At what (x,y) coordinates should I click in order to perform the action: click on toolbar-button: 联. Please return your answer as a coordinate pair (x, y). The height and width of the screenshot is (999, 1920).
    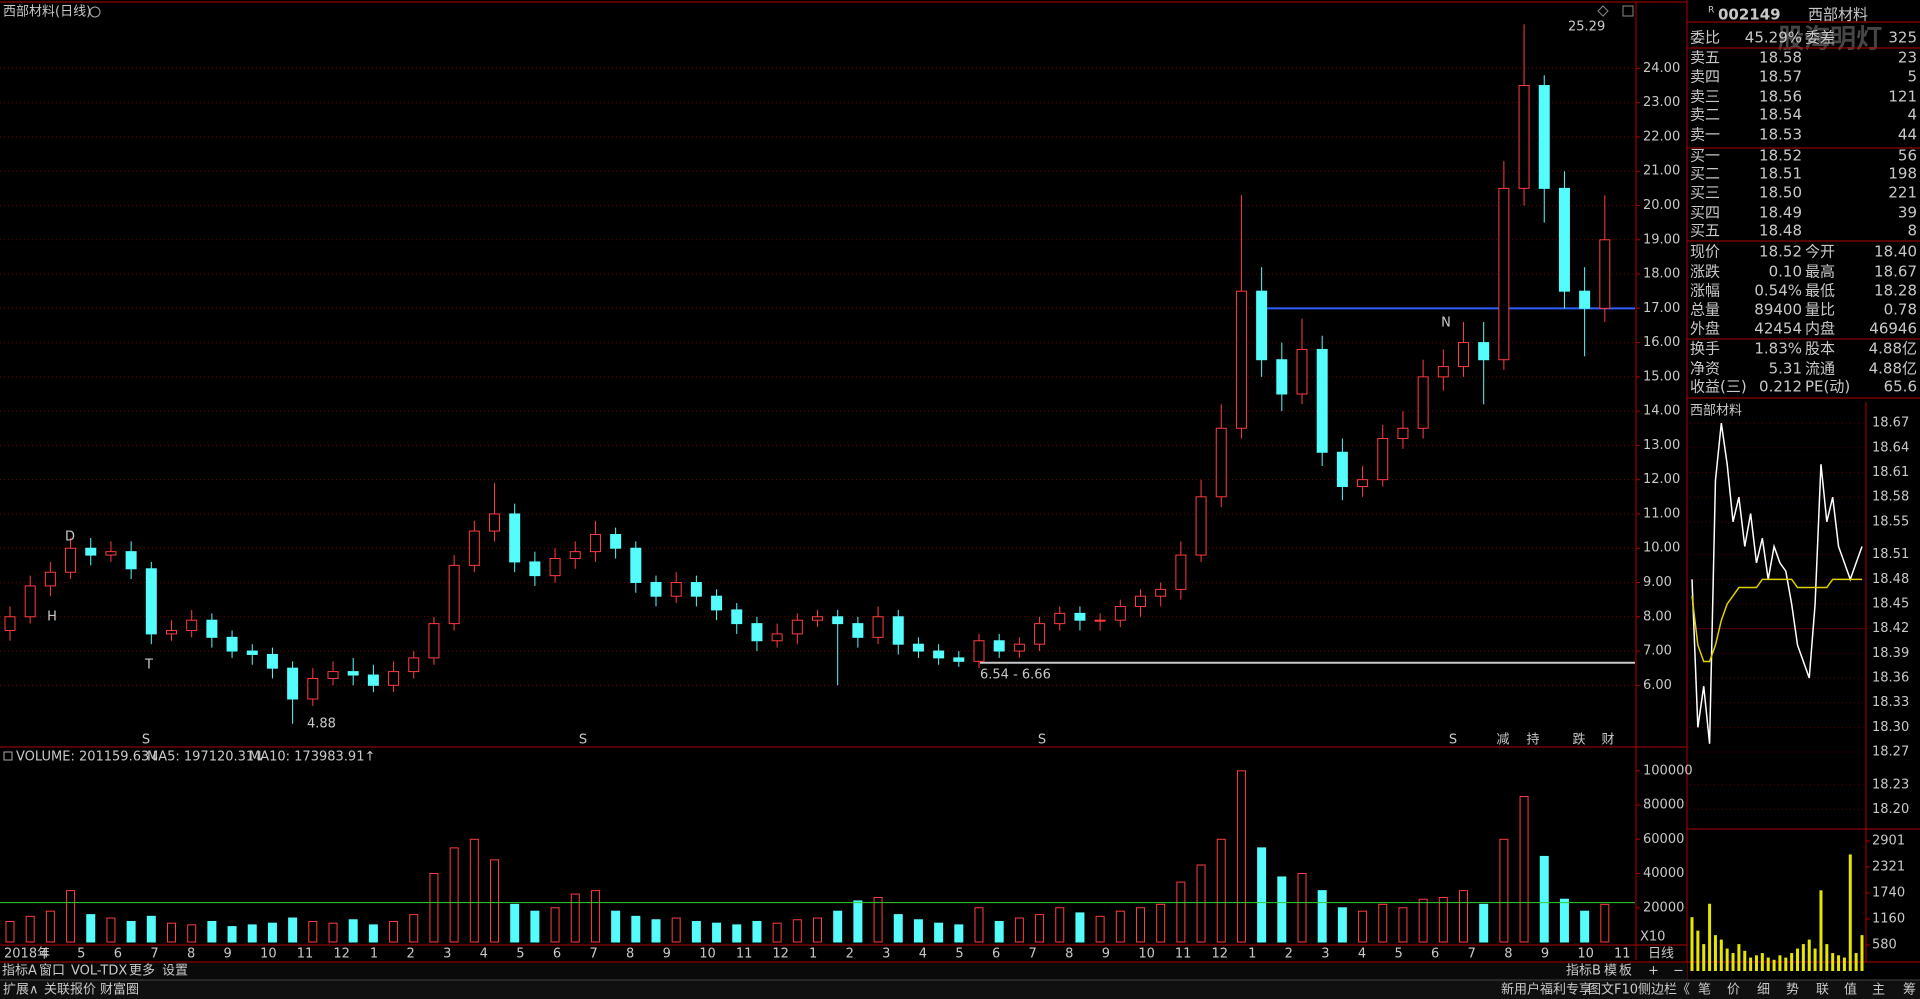
    Looking at the image, I should click on (1822, 990).